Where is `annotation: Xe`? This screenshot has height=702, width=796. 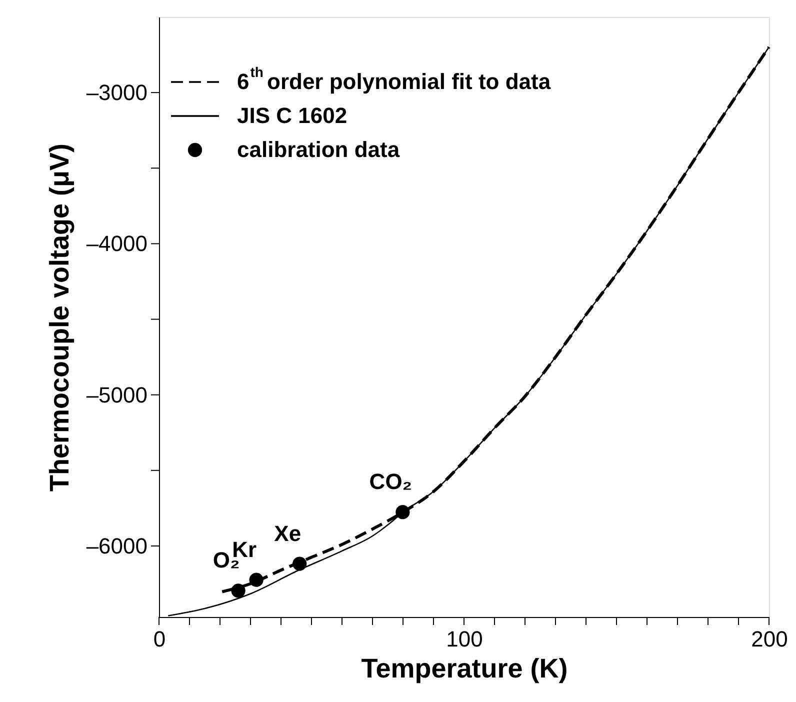 annotation: Xe is located at coordinates (288, 533).